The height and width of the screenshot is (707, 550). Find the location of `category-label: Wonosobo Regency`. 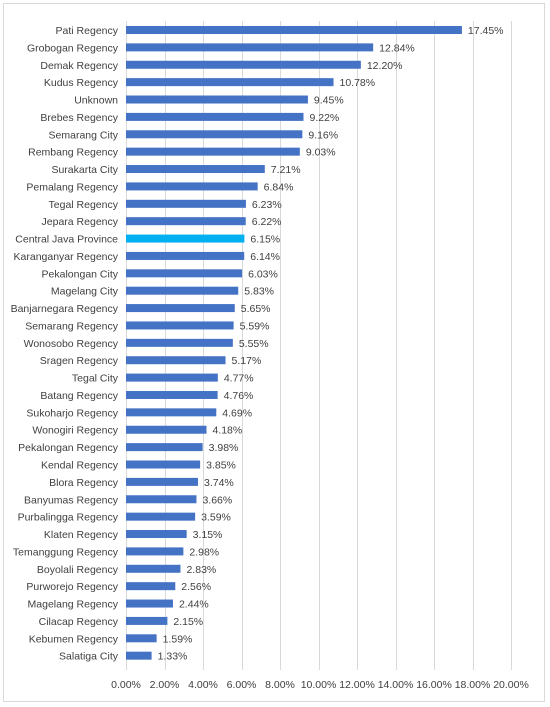

category-label: Wonosobo Regency is located at coordinates (71, 344).